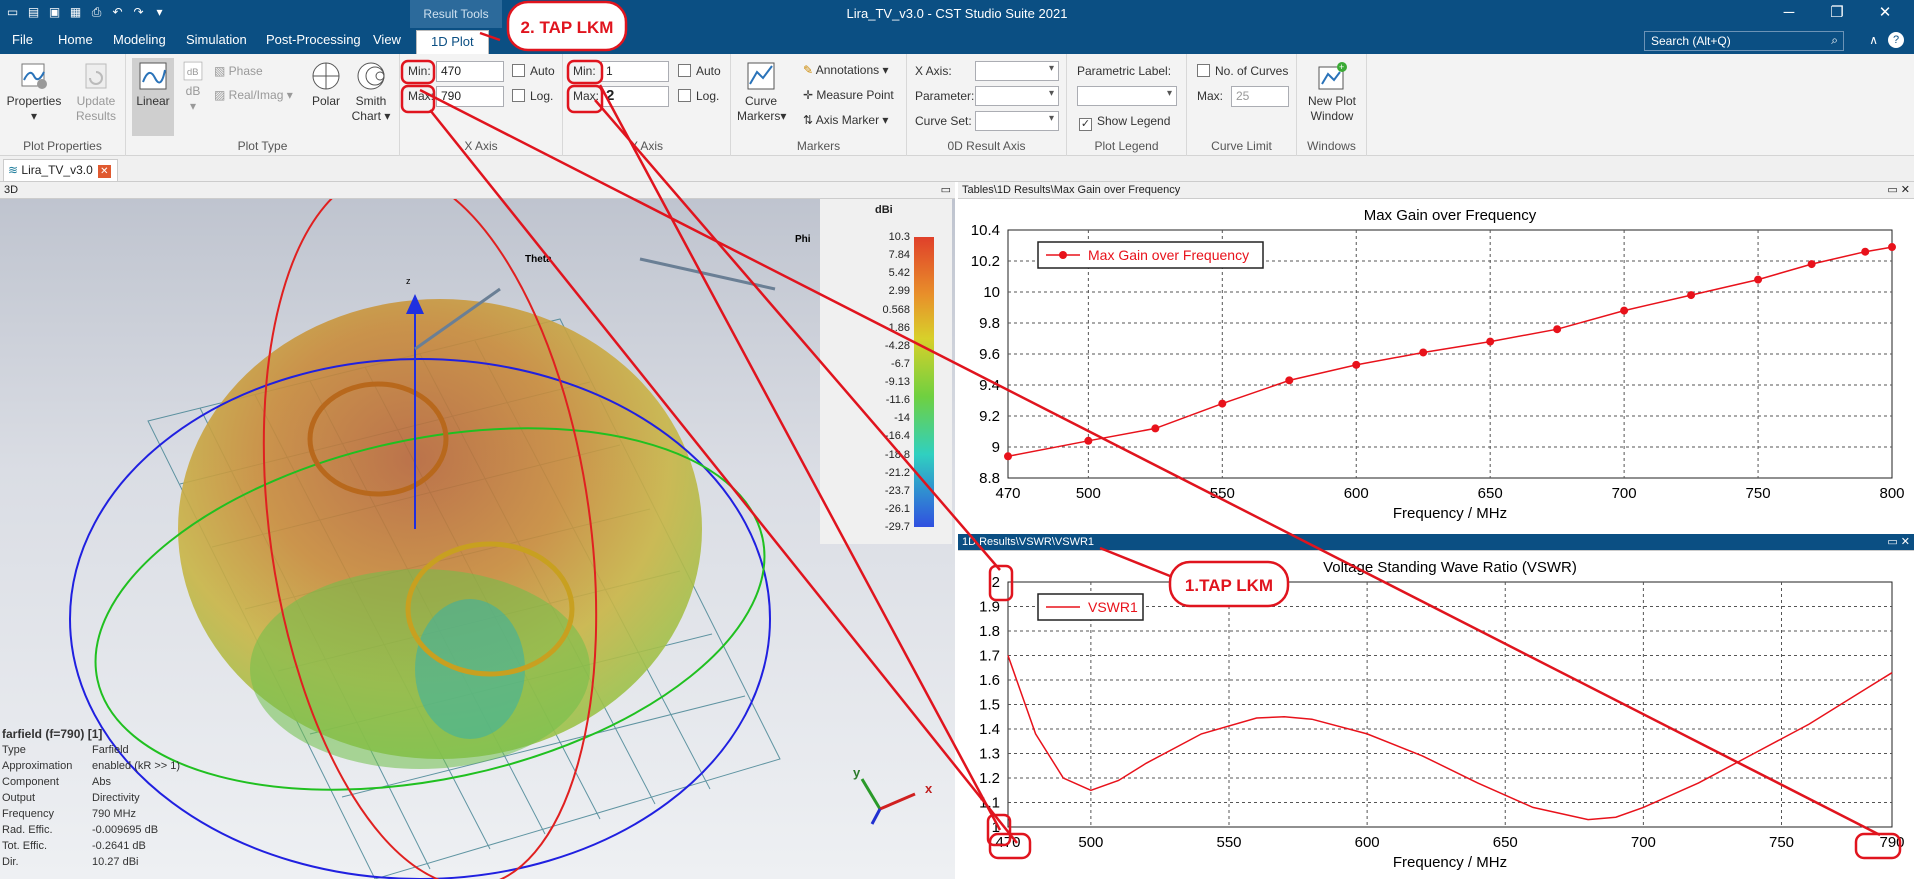  I want to click on save-all-icon: ▦, so click(75, 12).